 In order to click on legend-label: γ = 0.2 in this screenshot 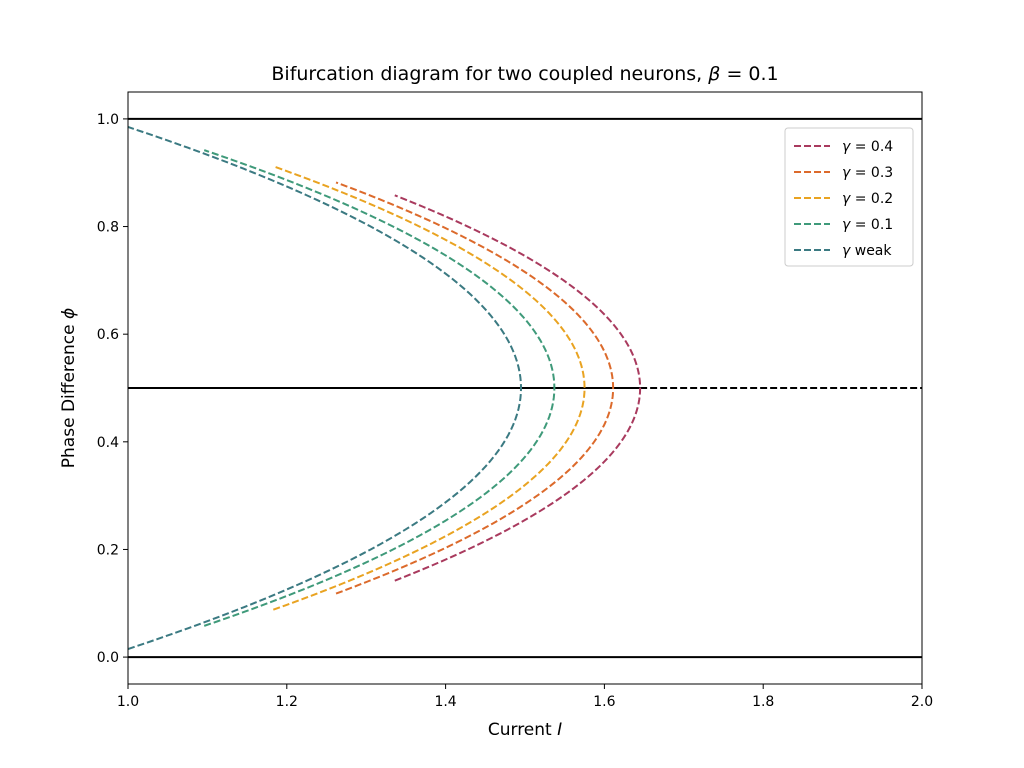, I will do `click(867, 199)`.